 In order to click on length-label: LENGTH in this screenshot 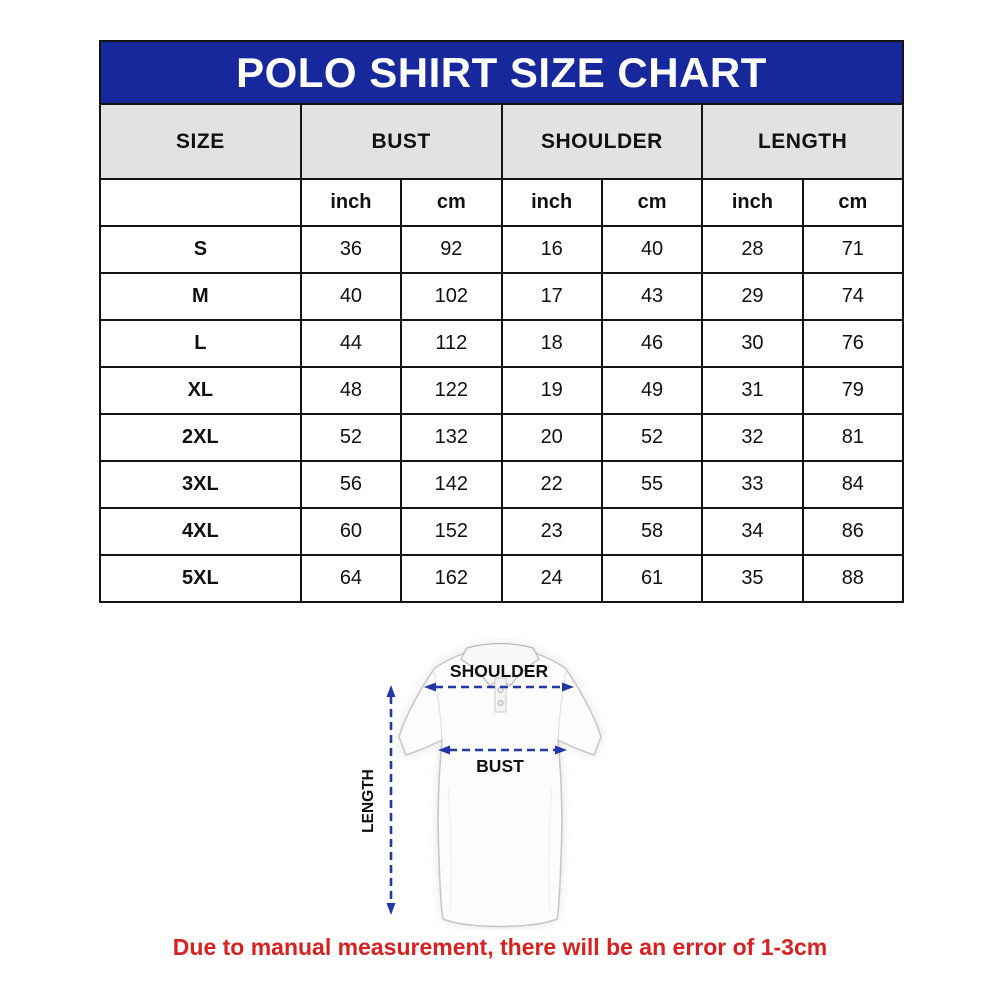, I will do `click(368, 801)`.